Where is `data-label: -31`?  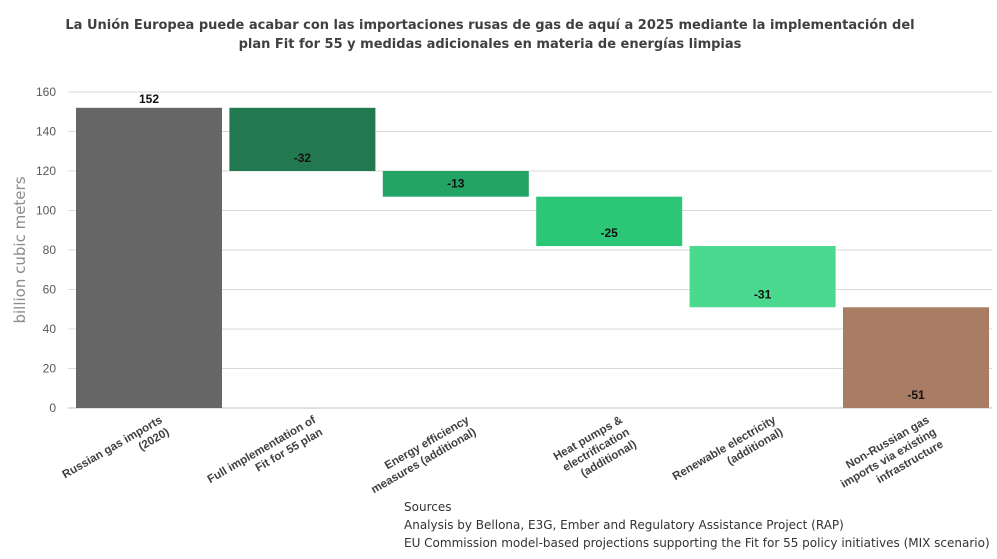
data-label: -31 is located at coordinates (763, 294).